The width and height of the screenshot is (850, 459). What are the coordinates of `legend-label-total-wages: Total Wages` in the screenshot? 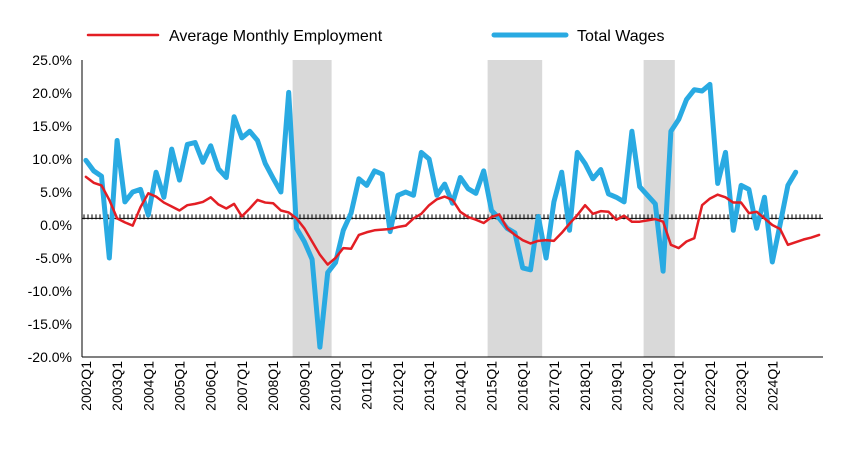 It's located at (620, 36).